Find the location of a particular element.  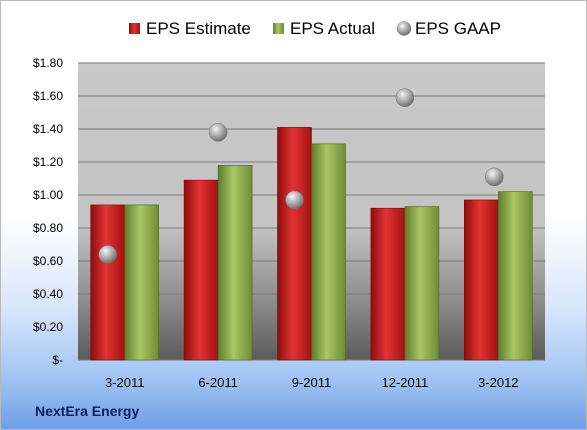

x-axis-labels: 3-2011 6-2011 9-2011 12-2011 3-2012 is located at coordinates (312, 382).